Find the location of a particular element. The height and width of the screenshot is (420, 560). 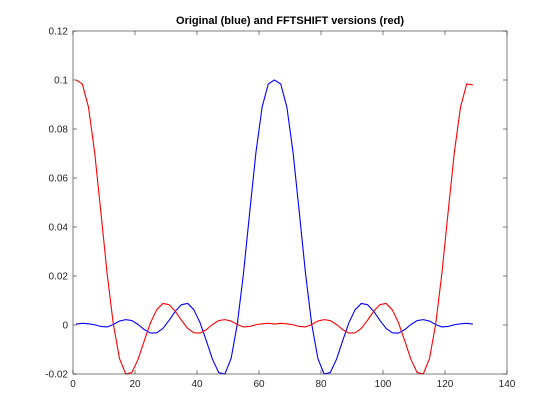

y-tick-label: 0.04 is located at coordinates (59, 228).